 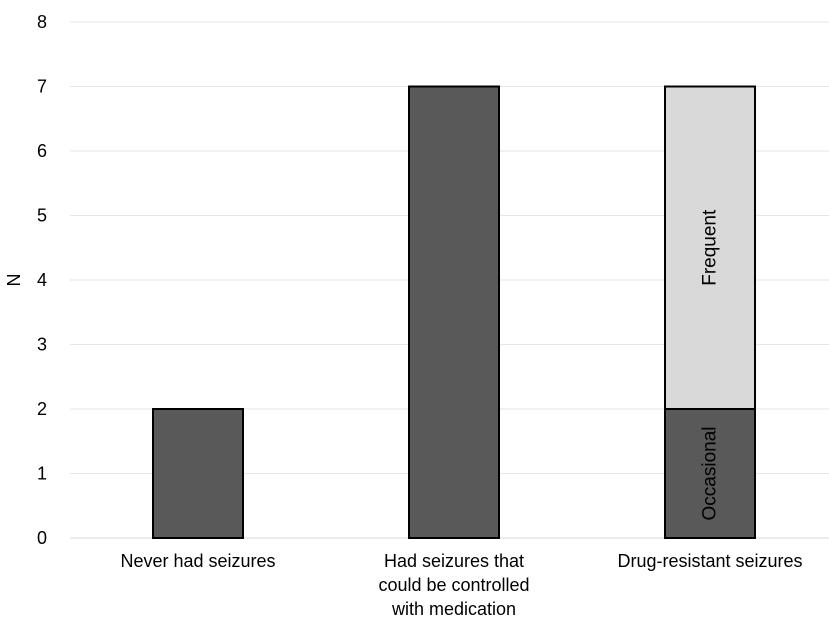 I want to click on y-axis-ticks: 0 1 2 3 4 5 6 7 8, so click(x=42, y=280).